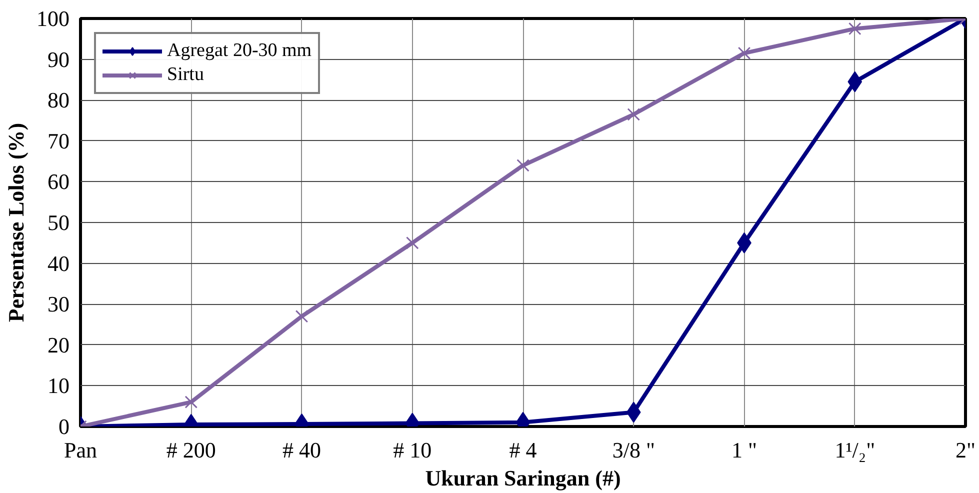 The width and height of the screenshot is (979, 493). What do you see at coordinates (64, 426) in the screenshot?
I see `y-tick-label: 0` at bounding box center [64, 426].